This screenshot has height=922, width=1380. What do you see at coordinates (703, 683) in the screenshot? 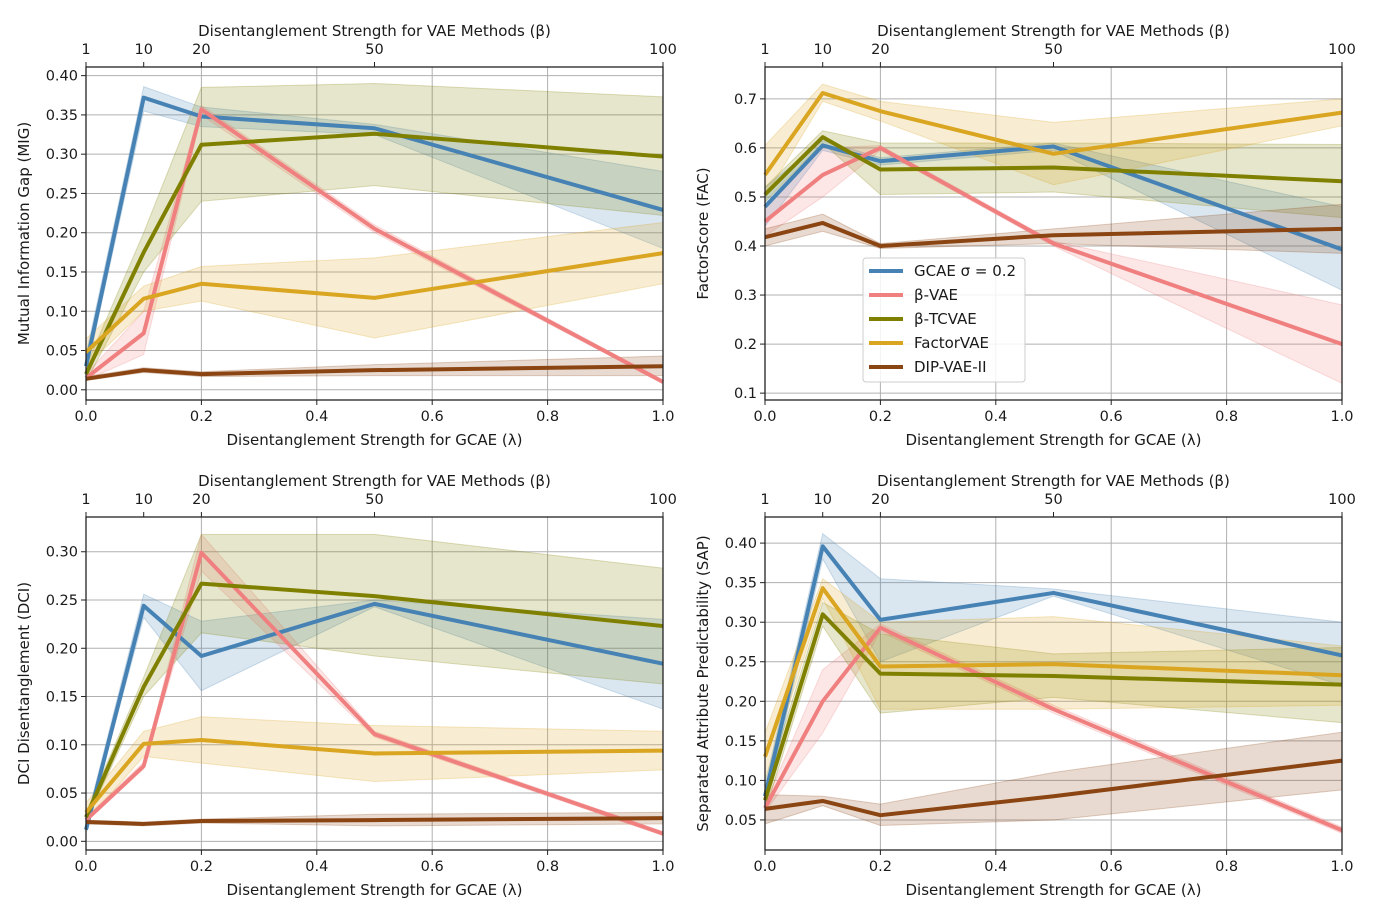
I see `y-axis-label: Separated Attribute Predictability (SAP)` at bounding box center [703, 683].